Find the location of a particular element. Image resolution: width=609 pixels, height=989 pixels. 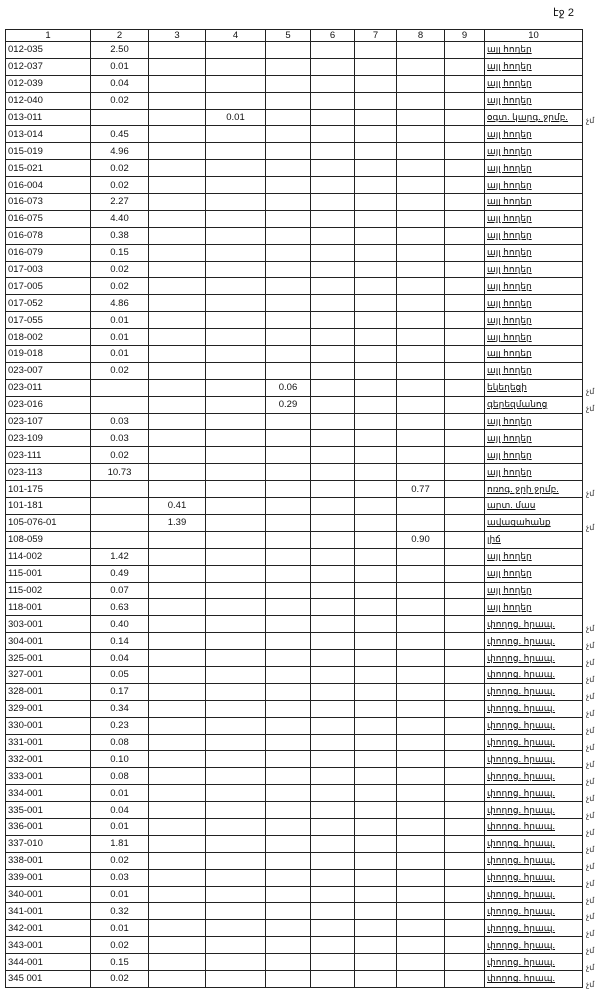

table-row: 114-002 1.42 այլ հողեր is located at coordinates (294, 556).